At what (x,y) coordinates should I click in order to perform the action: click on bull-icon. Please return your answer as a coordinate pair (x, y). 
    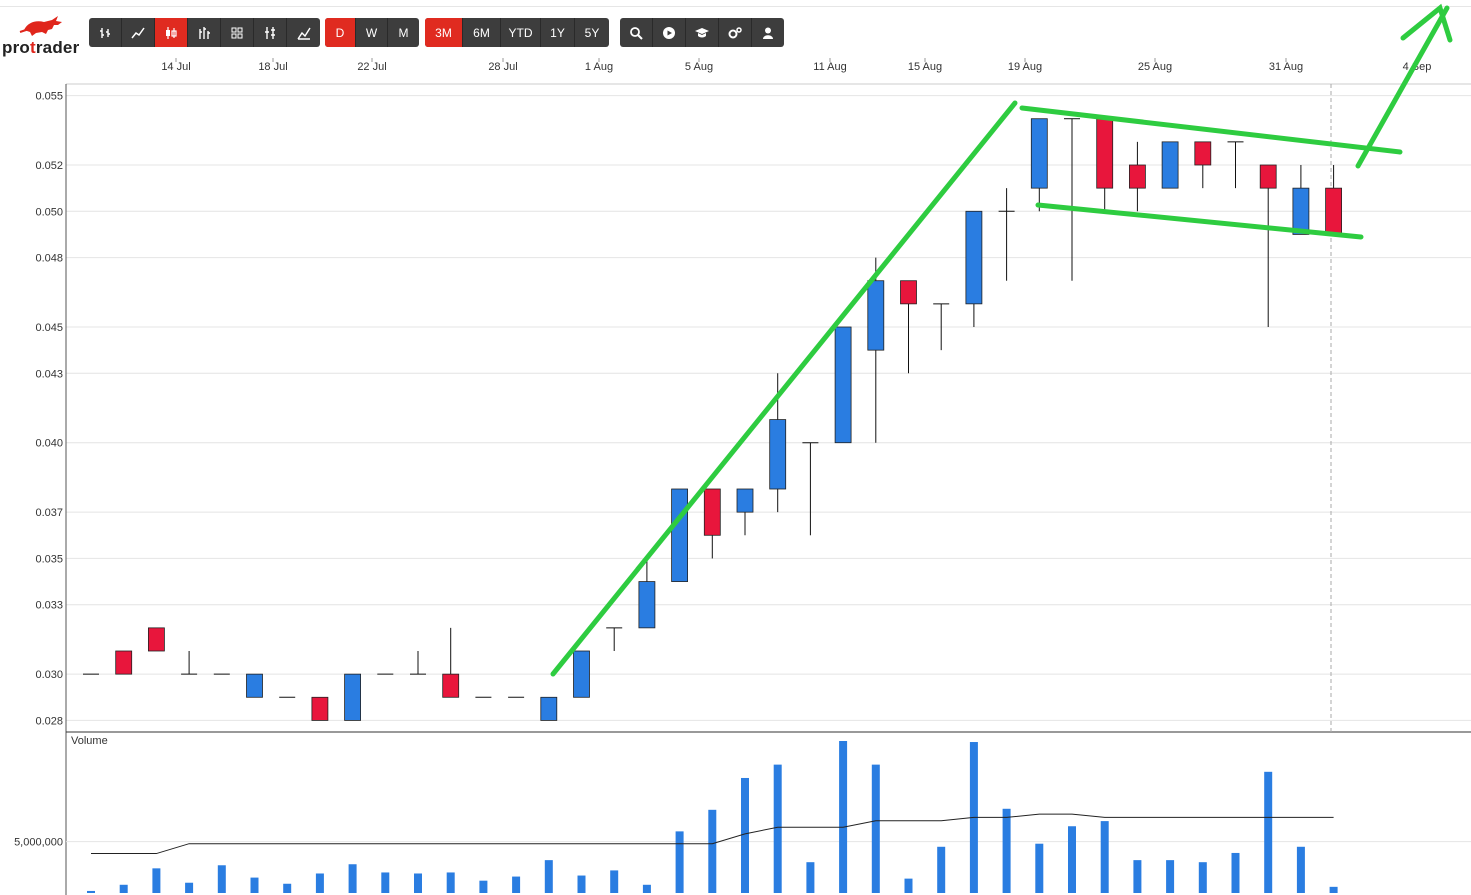
    Looking at the image, I should click on (40, 26).